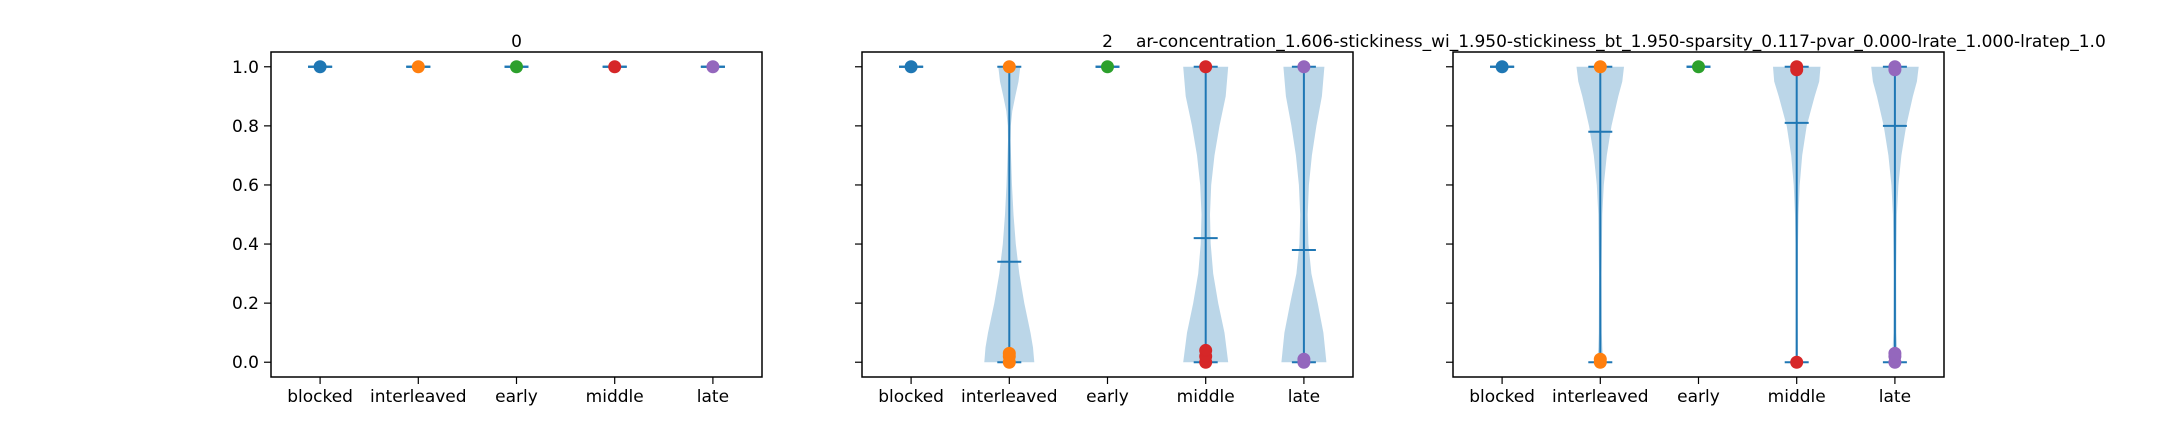 This screenshot has height=432, width=2160. I want to click on y-tick-label: 0.2, so click(245, 304).